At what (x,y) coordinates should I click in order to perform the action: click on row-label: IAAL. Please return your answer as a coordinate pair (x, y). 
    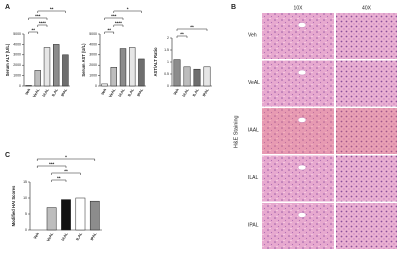
    Looking at the image, I should click on (253, 130).